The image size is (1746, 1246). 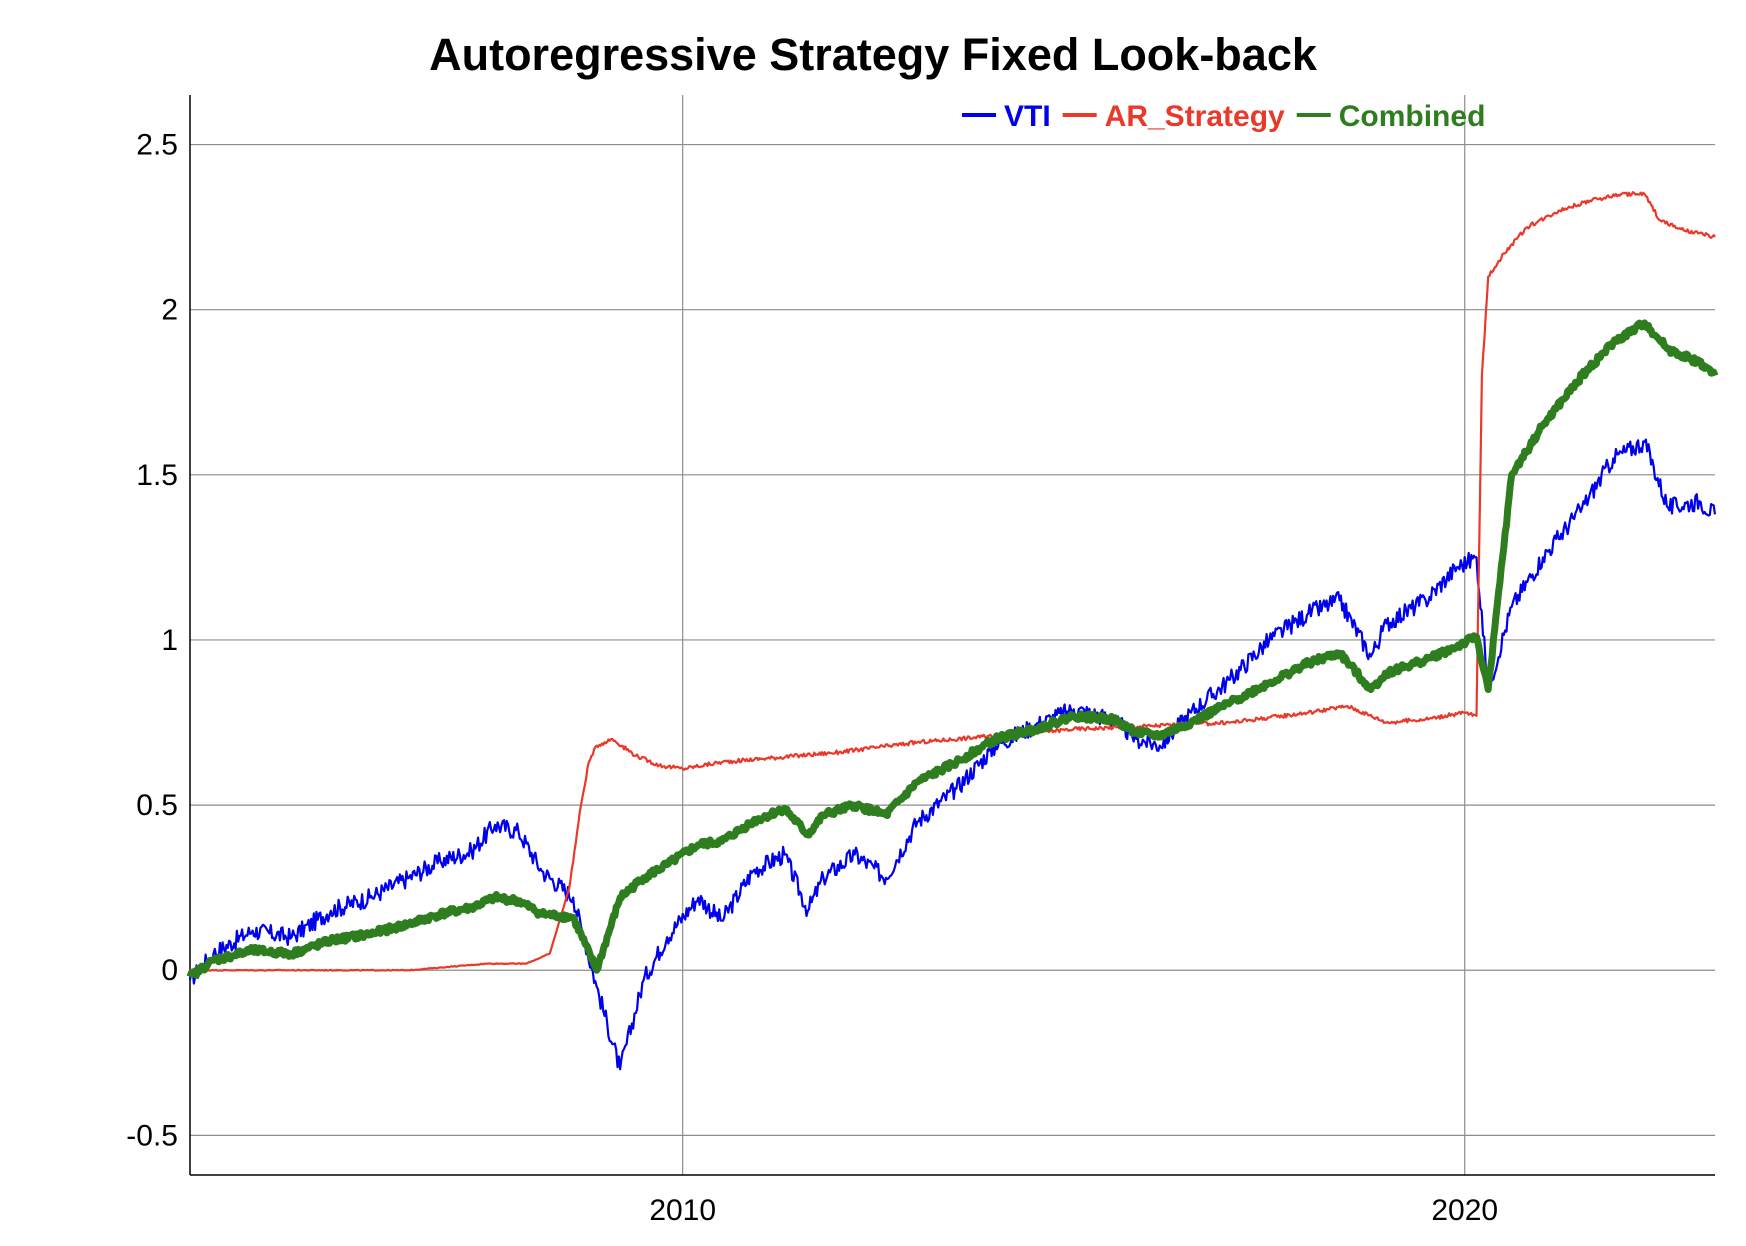 I want to click on legend-label: Combined, so click(x=1412, y=116).